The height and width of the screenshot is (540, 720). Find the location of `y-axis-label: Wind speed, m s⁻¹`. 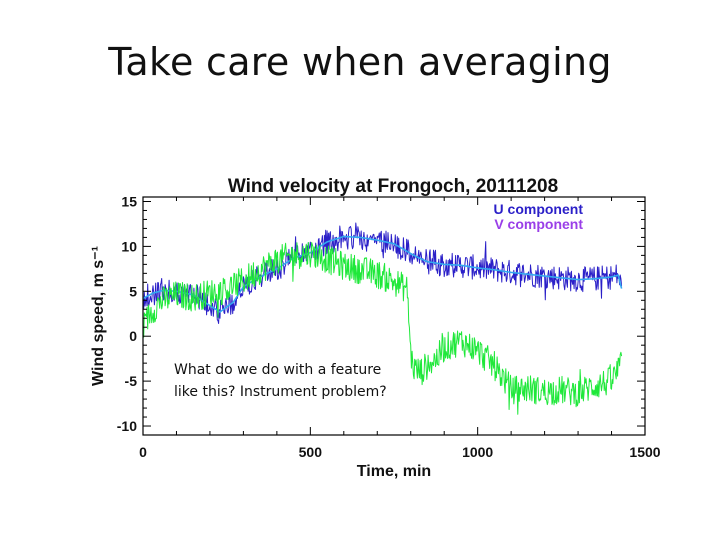

y-axis-label: Wind speed, m s⁻¹ is located at coordinates (98, 316).